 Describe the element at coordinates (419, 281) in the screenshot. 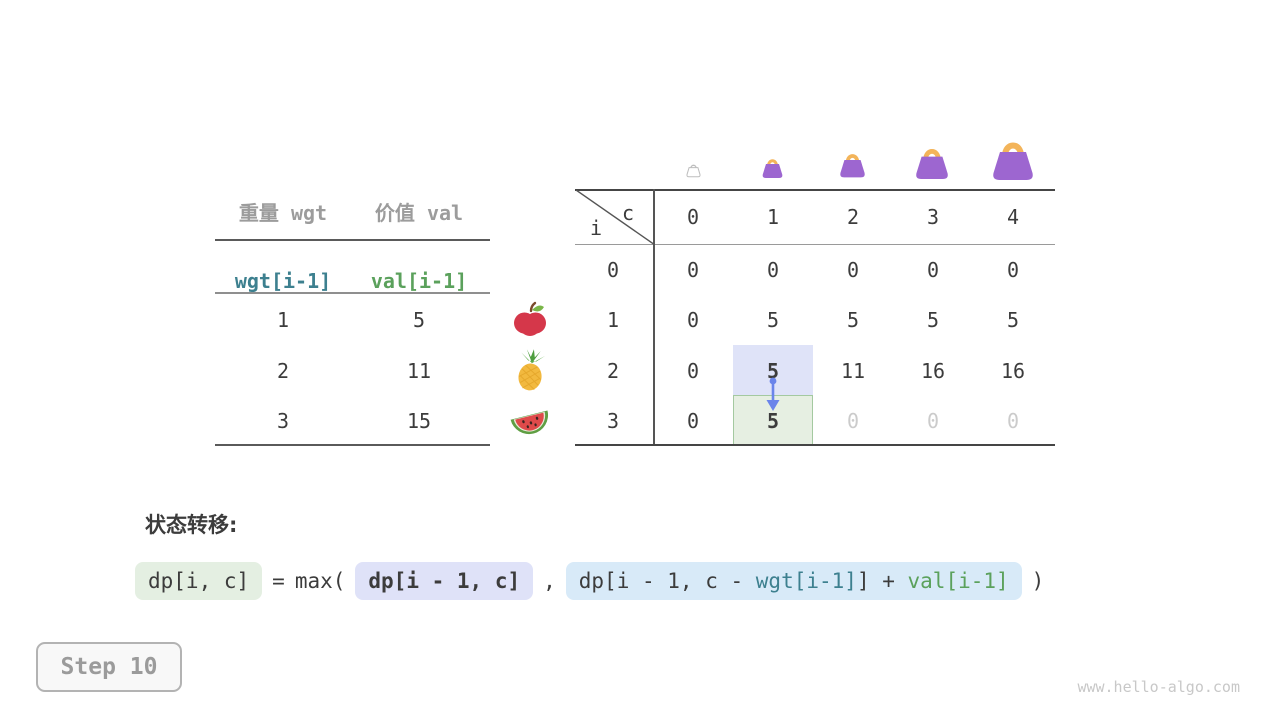

I see `items-index-value: val[i-1]` at that location.